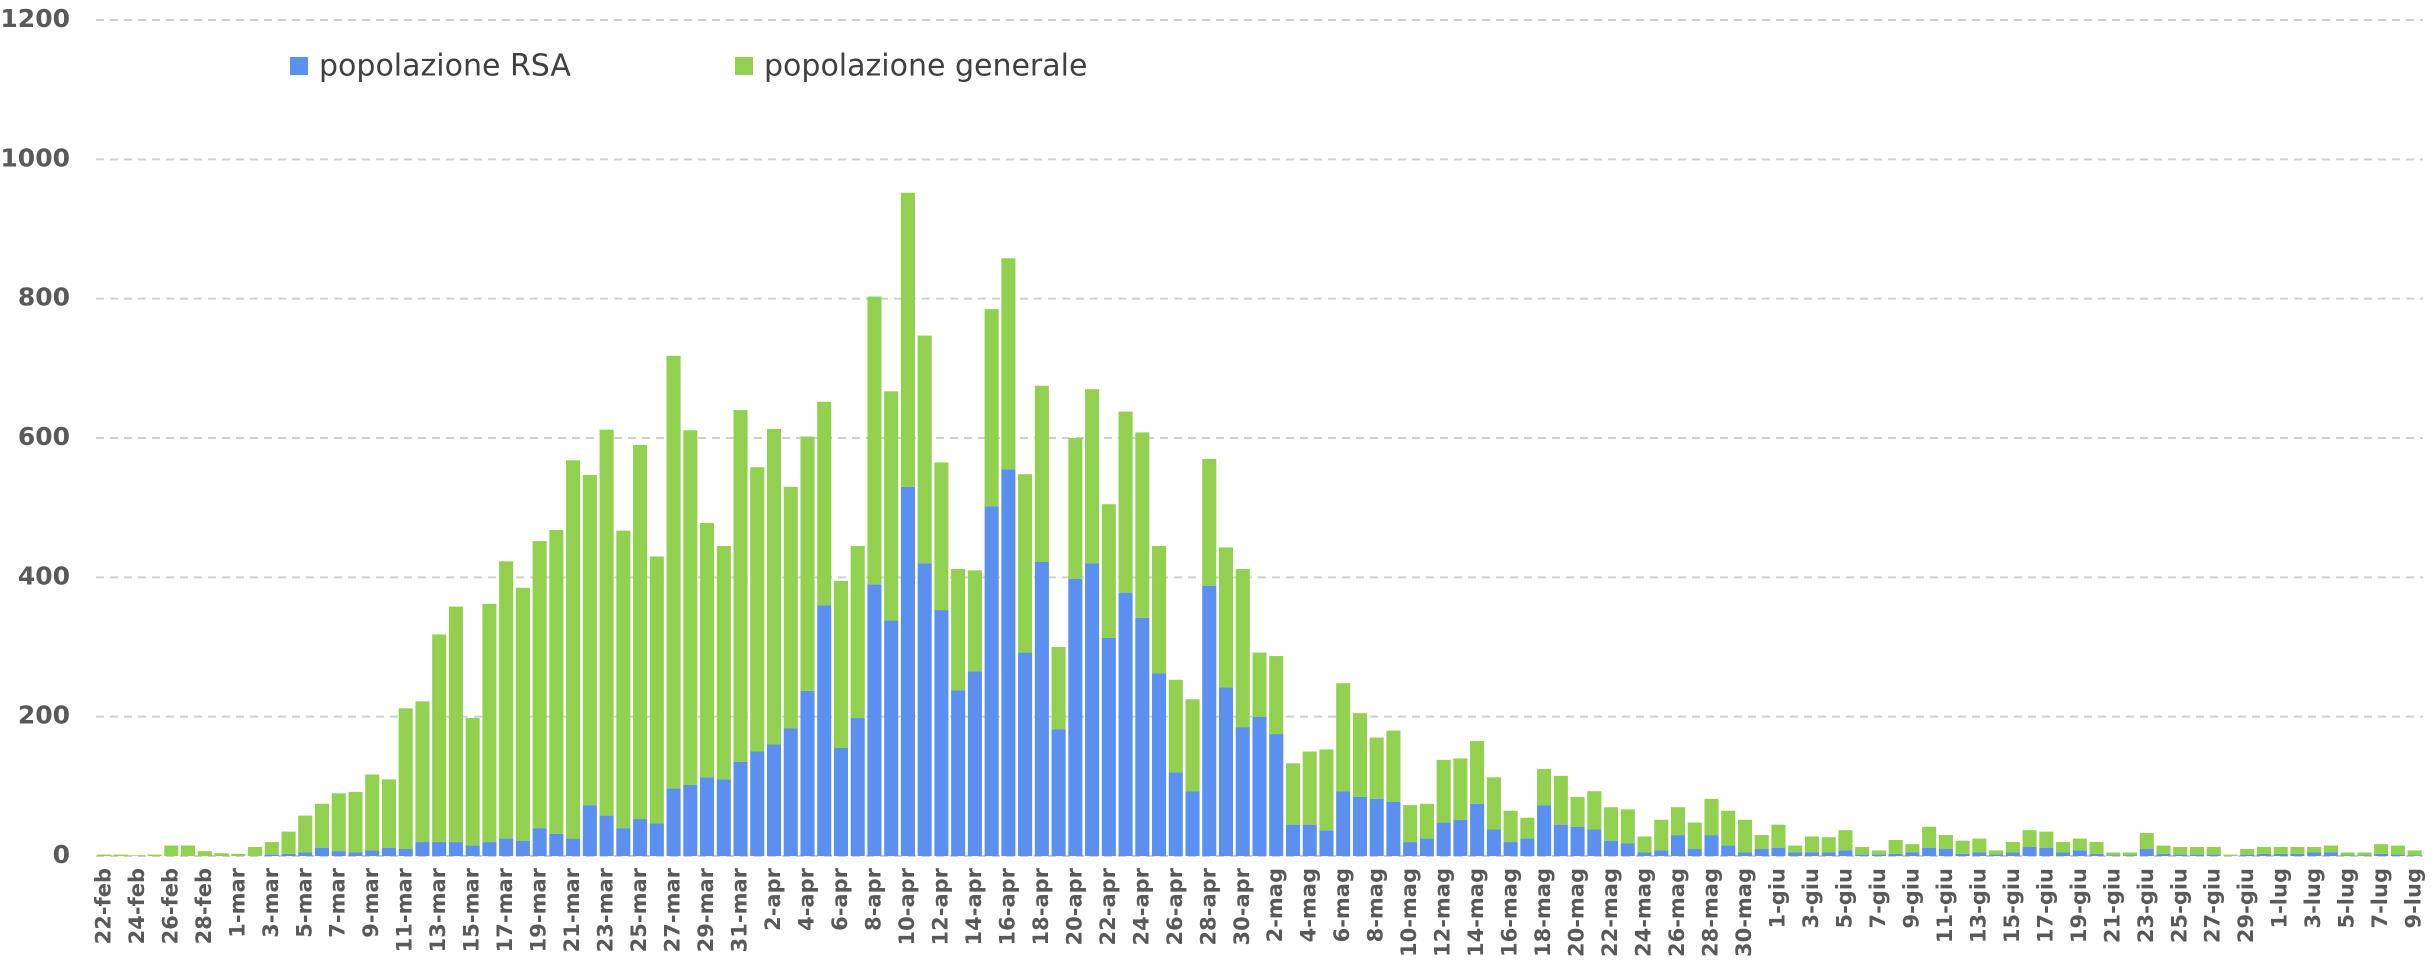  What do you see at coordinates (1108, 906) in the screenshot?
I see `x-tick-label: 22-apr` at bounding box center [1108, 906].